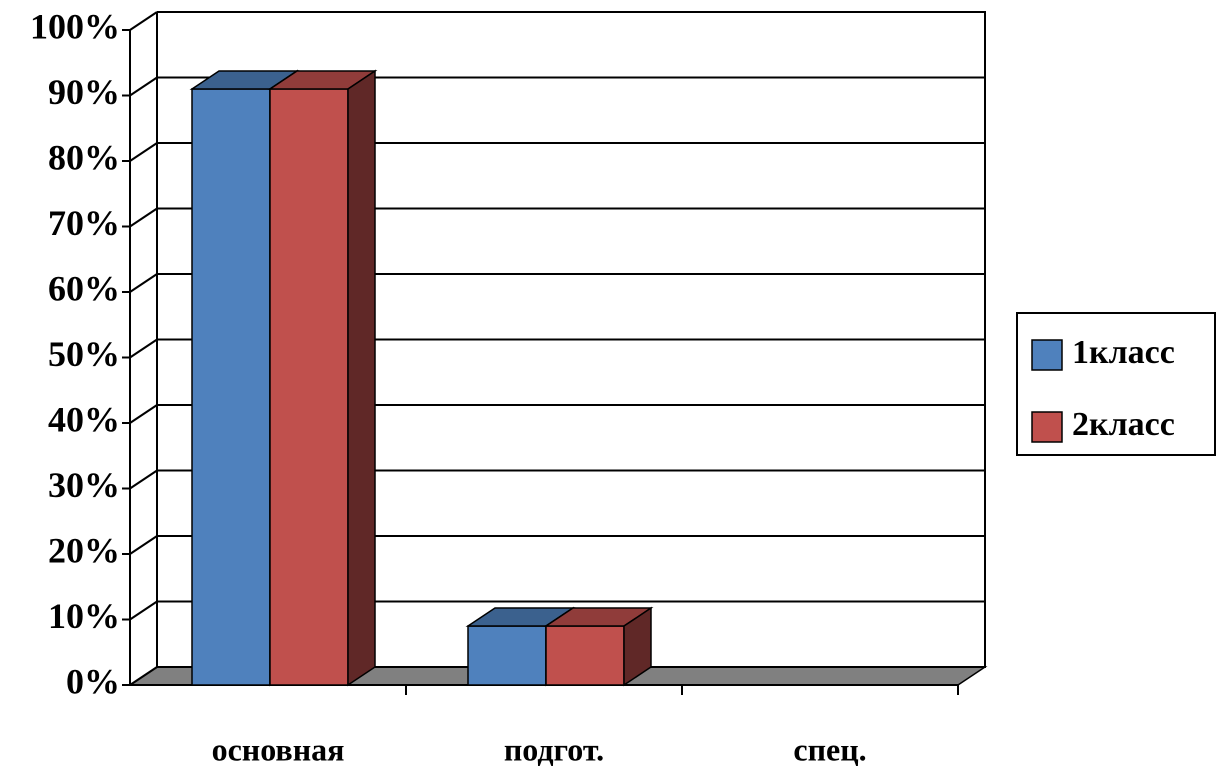 The image size is (1217, 771). I want to click on y-tick-label: 60%, so click(84, 288).